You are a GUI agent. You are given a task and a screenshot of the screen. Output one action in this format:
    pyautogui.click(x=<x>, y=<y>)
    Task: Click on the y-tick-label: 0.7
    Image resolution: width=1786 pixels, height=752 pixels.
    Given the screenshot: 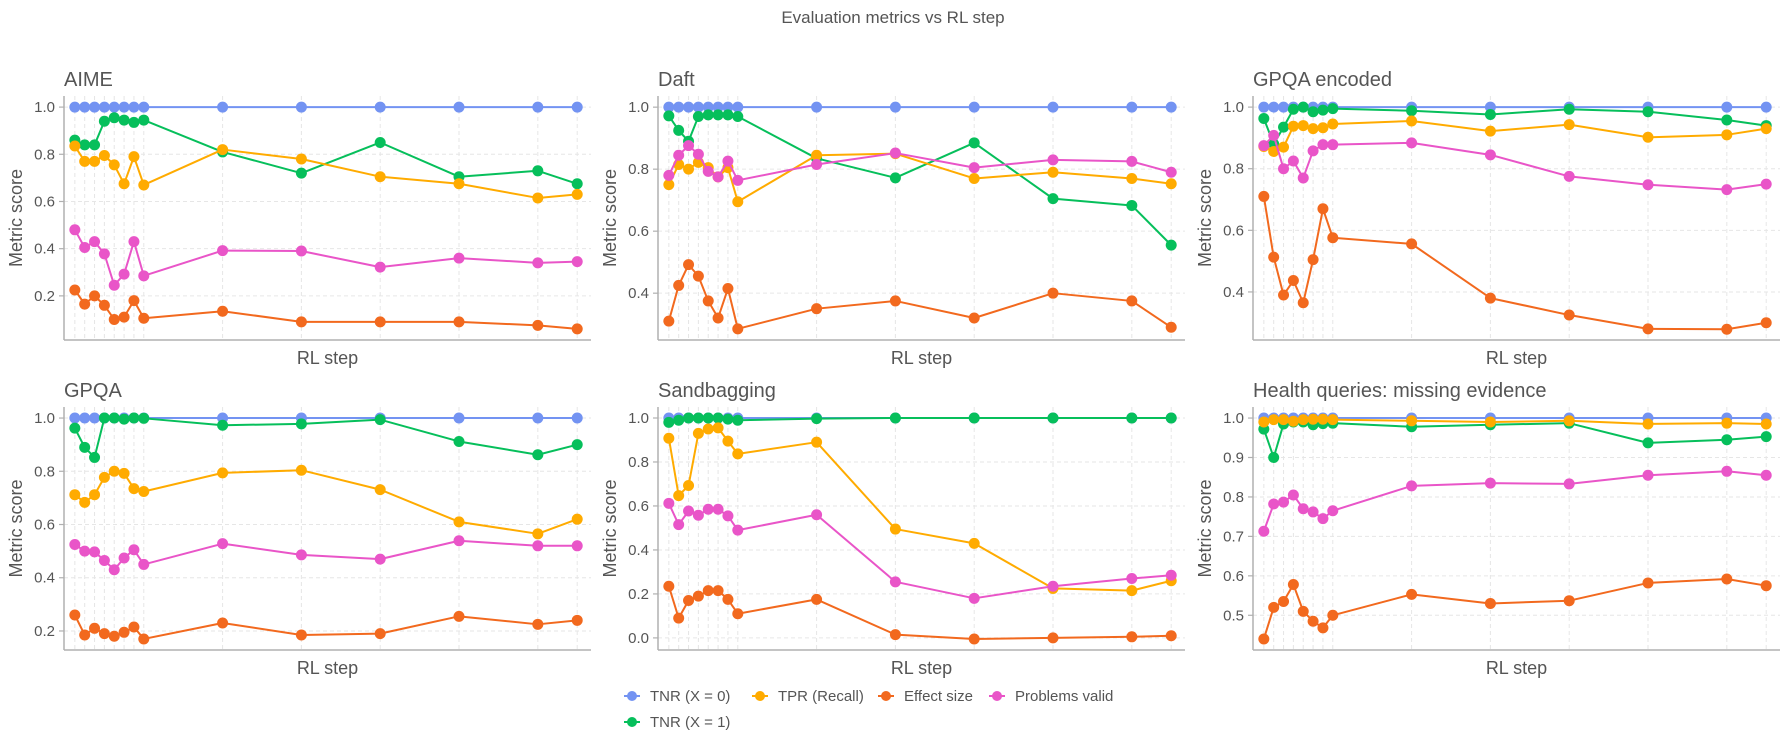 What is the action you would take?
    pyautogui.click(x=1233, y=536)
    